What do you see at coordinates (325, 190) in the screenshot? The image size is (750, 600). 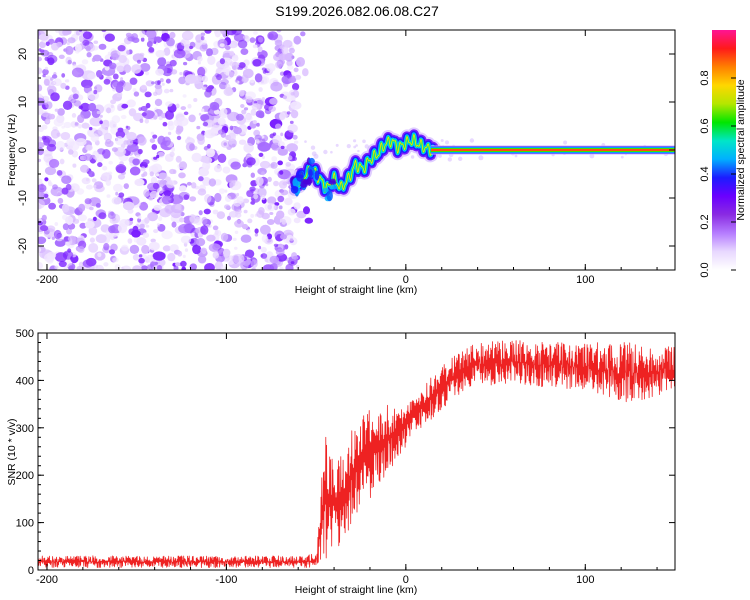 I see `signal-blob` at bounding box center [325, 190].